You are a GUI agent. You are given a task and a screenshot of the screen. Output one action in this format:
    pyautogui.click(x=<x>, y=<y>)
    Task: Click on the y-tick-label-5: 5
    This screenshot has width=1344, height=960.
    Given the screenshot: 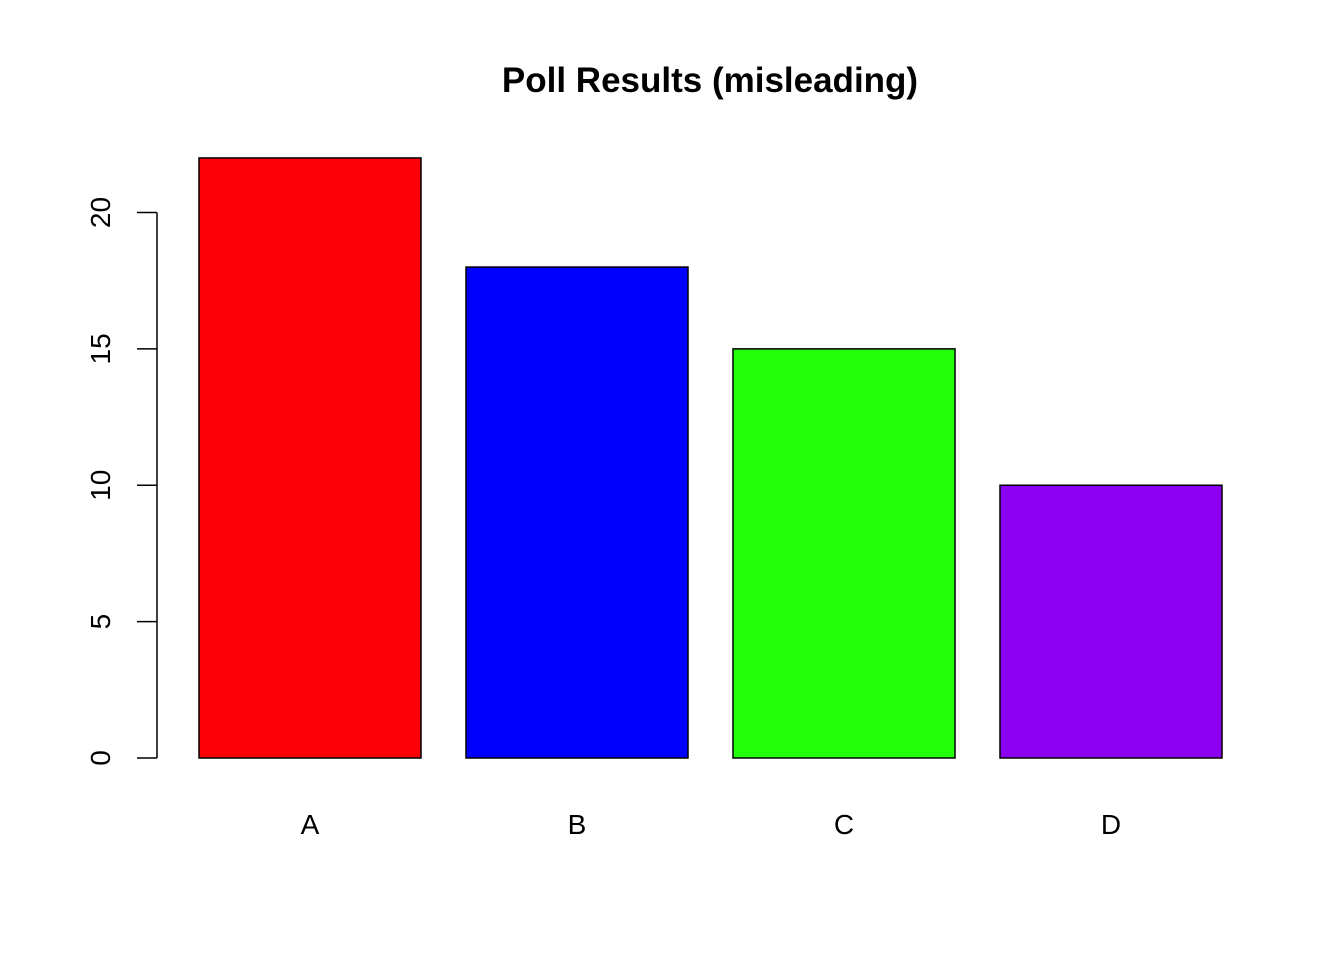 What is the action you would take?
    pyautogui.click(x=100, y=622)
    